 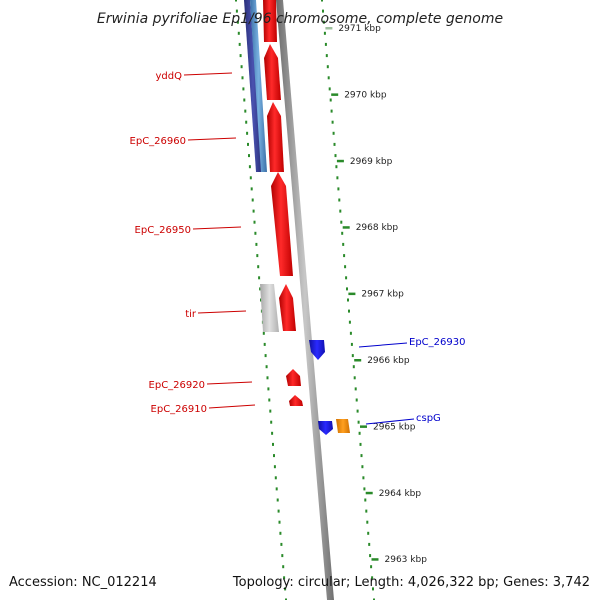 I want to click on inner-dotted-guide, so click(x=261, y=300).